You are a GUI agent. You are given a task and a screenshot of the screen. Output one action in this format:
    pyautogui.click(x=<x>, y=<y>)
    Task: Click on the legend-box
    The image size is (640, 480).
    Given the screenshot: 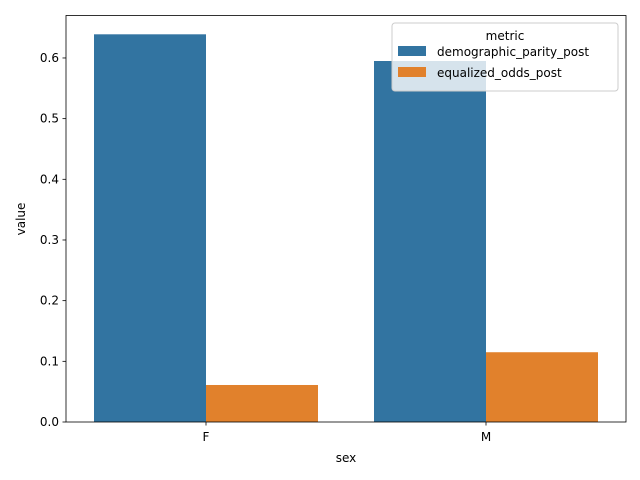 What is the action you would take?
    pyautogui.click(x=505, y=57)
    